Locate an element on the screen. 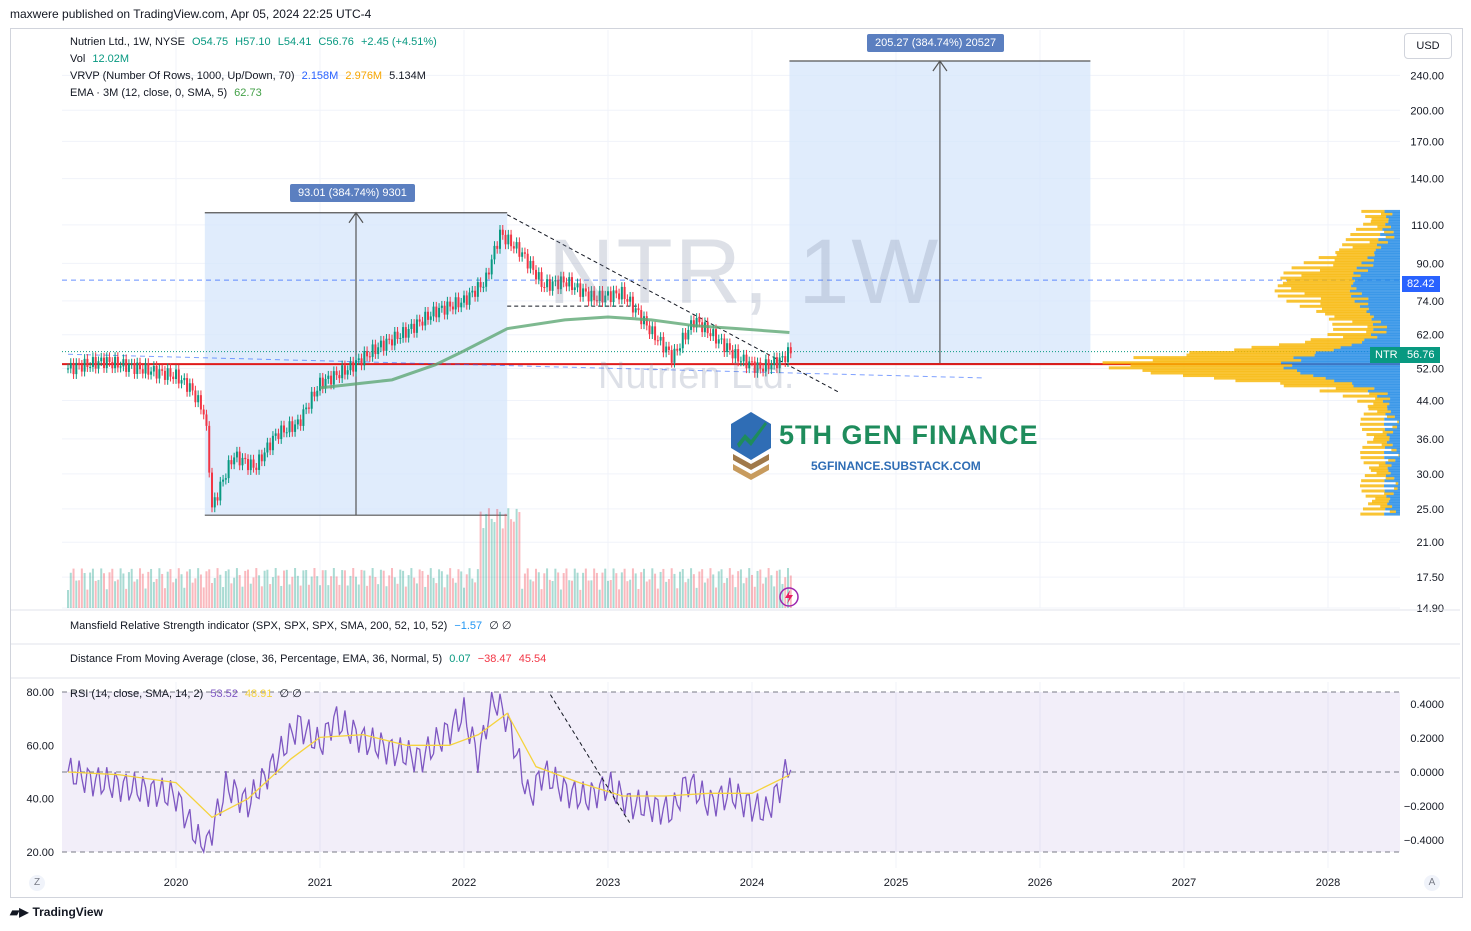 This screenshot has width=1471, height=931. auto-scale-left-button: Z is located at coordinates (37, 883).